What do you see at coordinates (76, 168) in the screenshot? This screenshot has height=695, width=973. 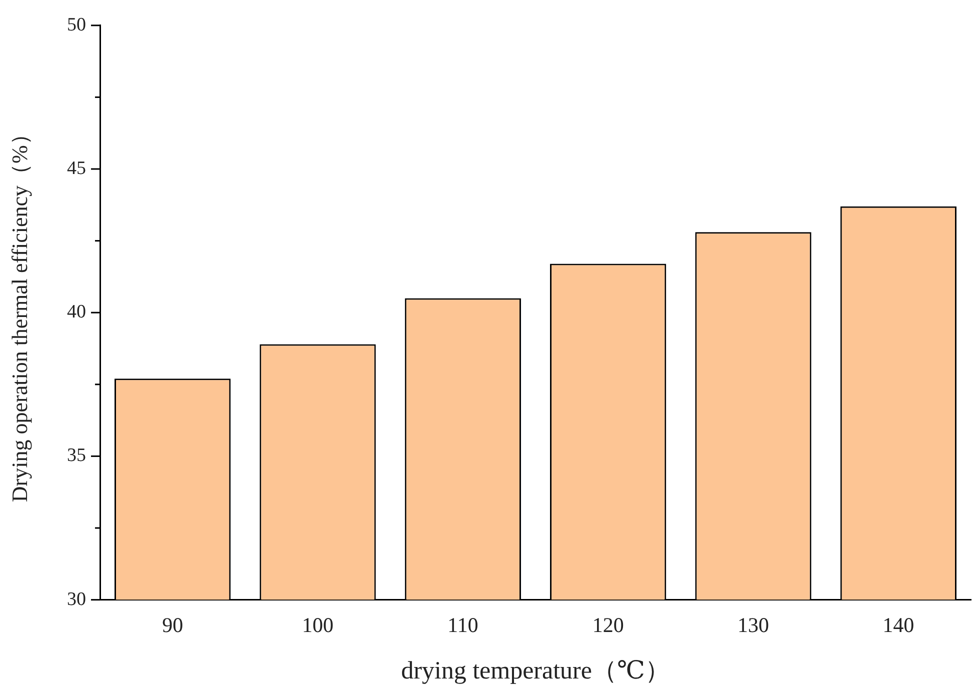 I see `y-tick-label: 45` at bounding box center [76, 168].